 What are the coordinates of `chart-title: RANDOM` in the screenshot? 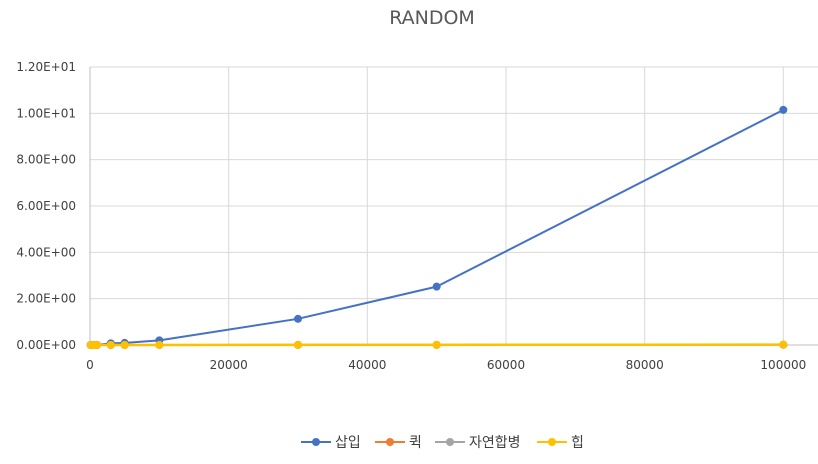 It's located at (432, 18).